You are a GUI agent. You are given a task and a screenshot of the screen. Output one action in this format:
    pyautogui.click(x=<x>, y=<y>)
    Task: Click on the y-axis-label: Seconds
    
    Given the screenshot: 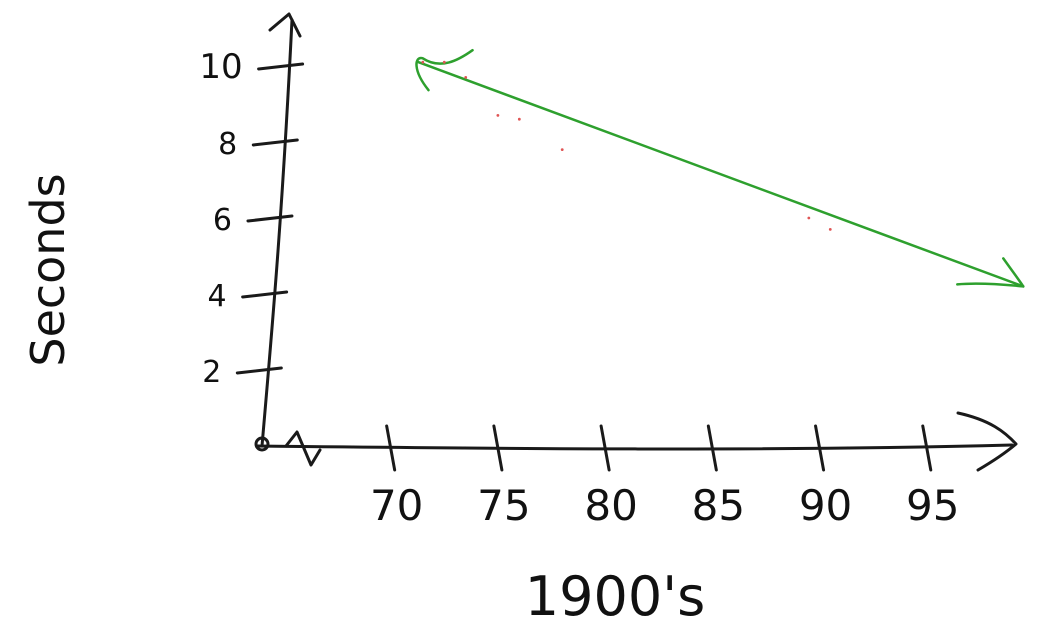 What is the action you would take?
    pyautogui.click(x=48, y=269)
    